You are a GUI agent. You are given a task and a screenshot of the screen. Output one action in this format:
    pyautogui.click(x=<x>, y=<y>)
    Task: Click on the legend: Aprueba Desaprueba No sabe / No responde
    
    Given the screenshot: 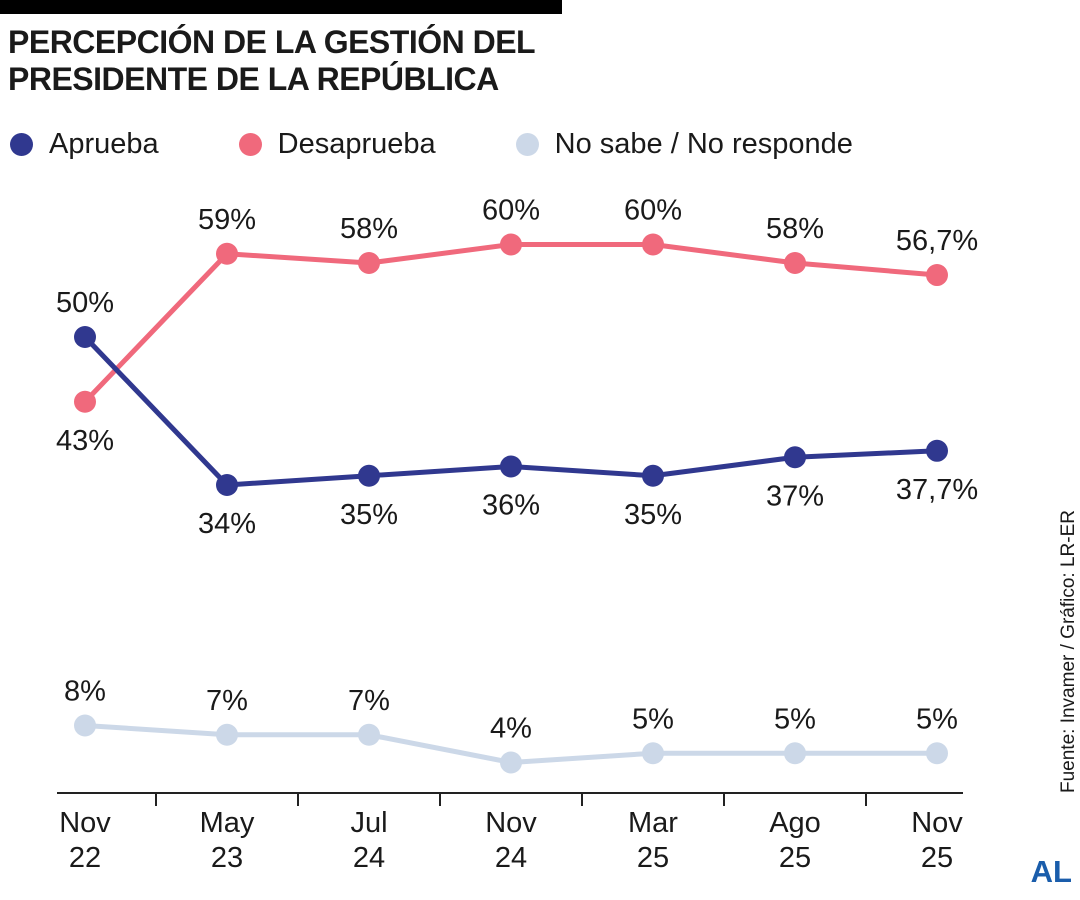 What is the action you would take?
    pyautogui.click(x=431, y=144)
    